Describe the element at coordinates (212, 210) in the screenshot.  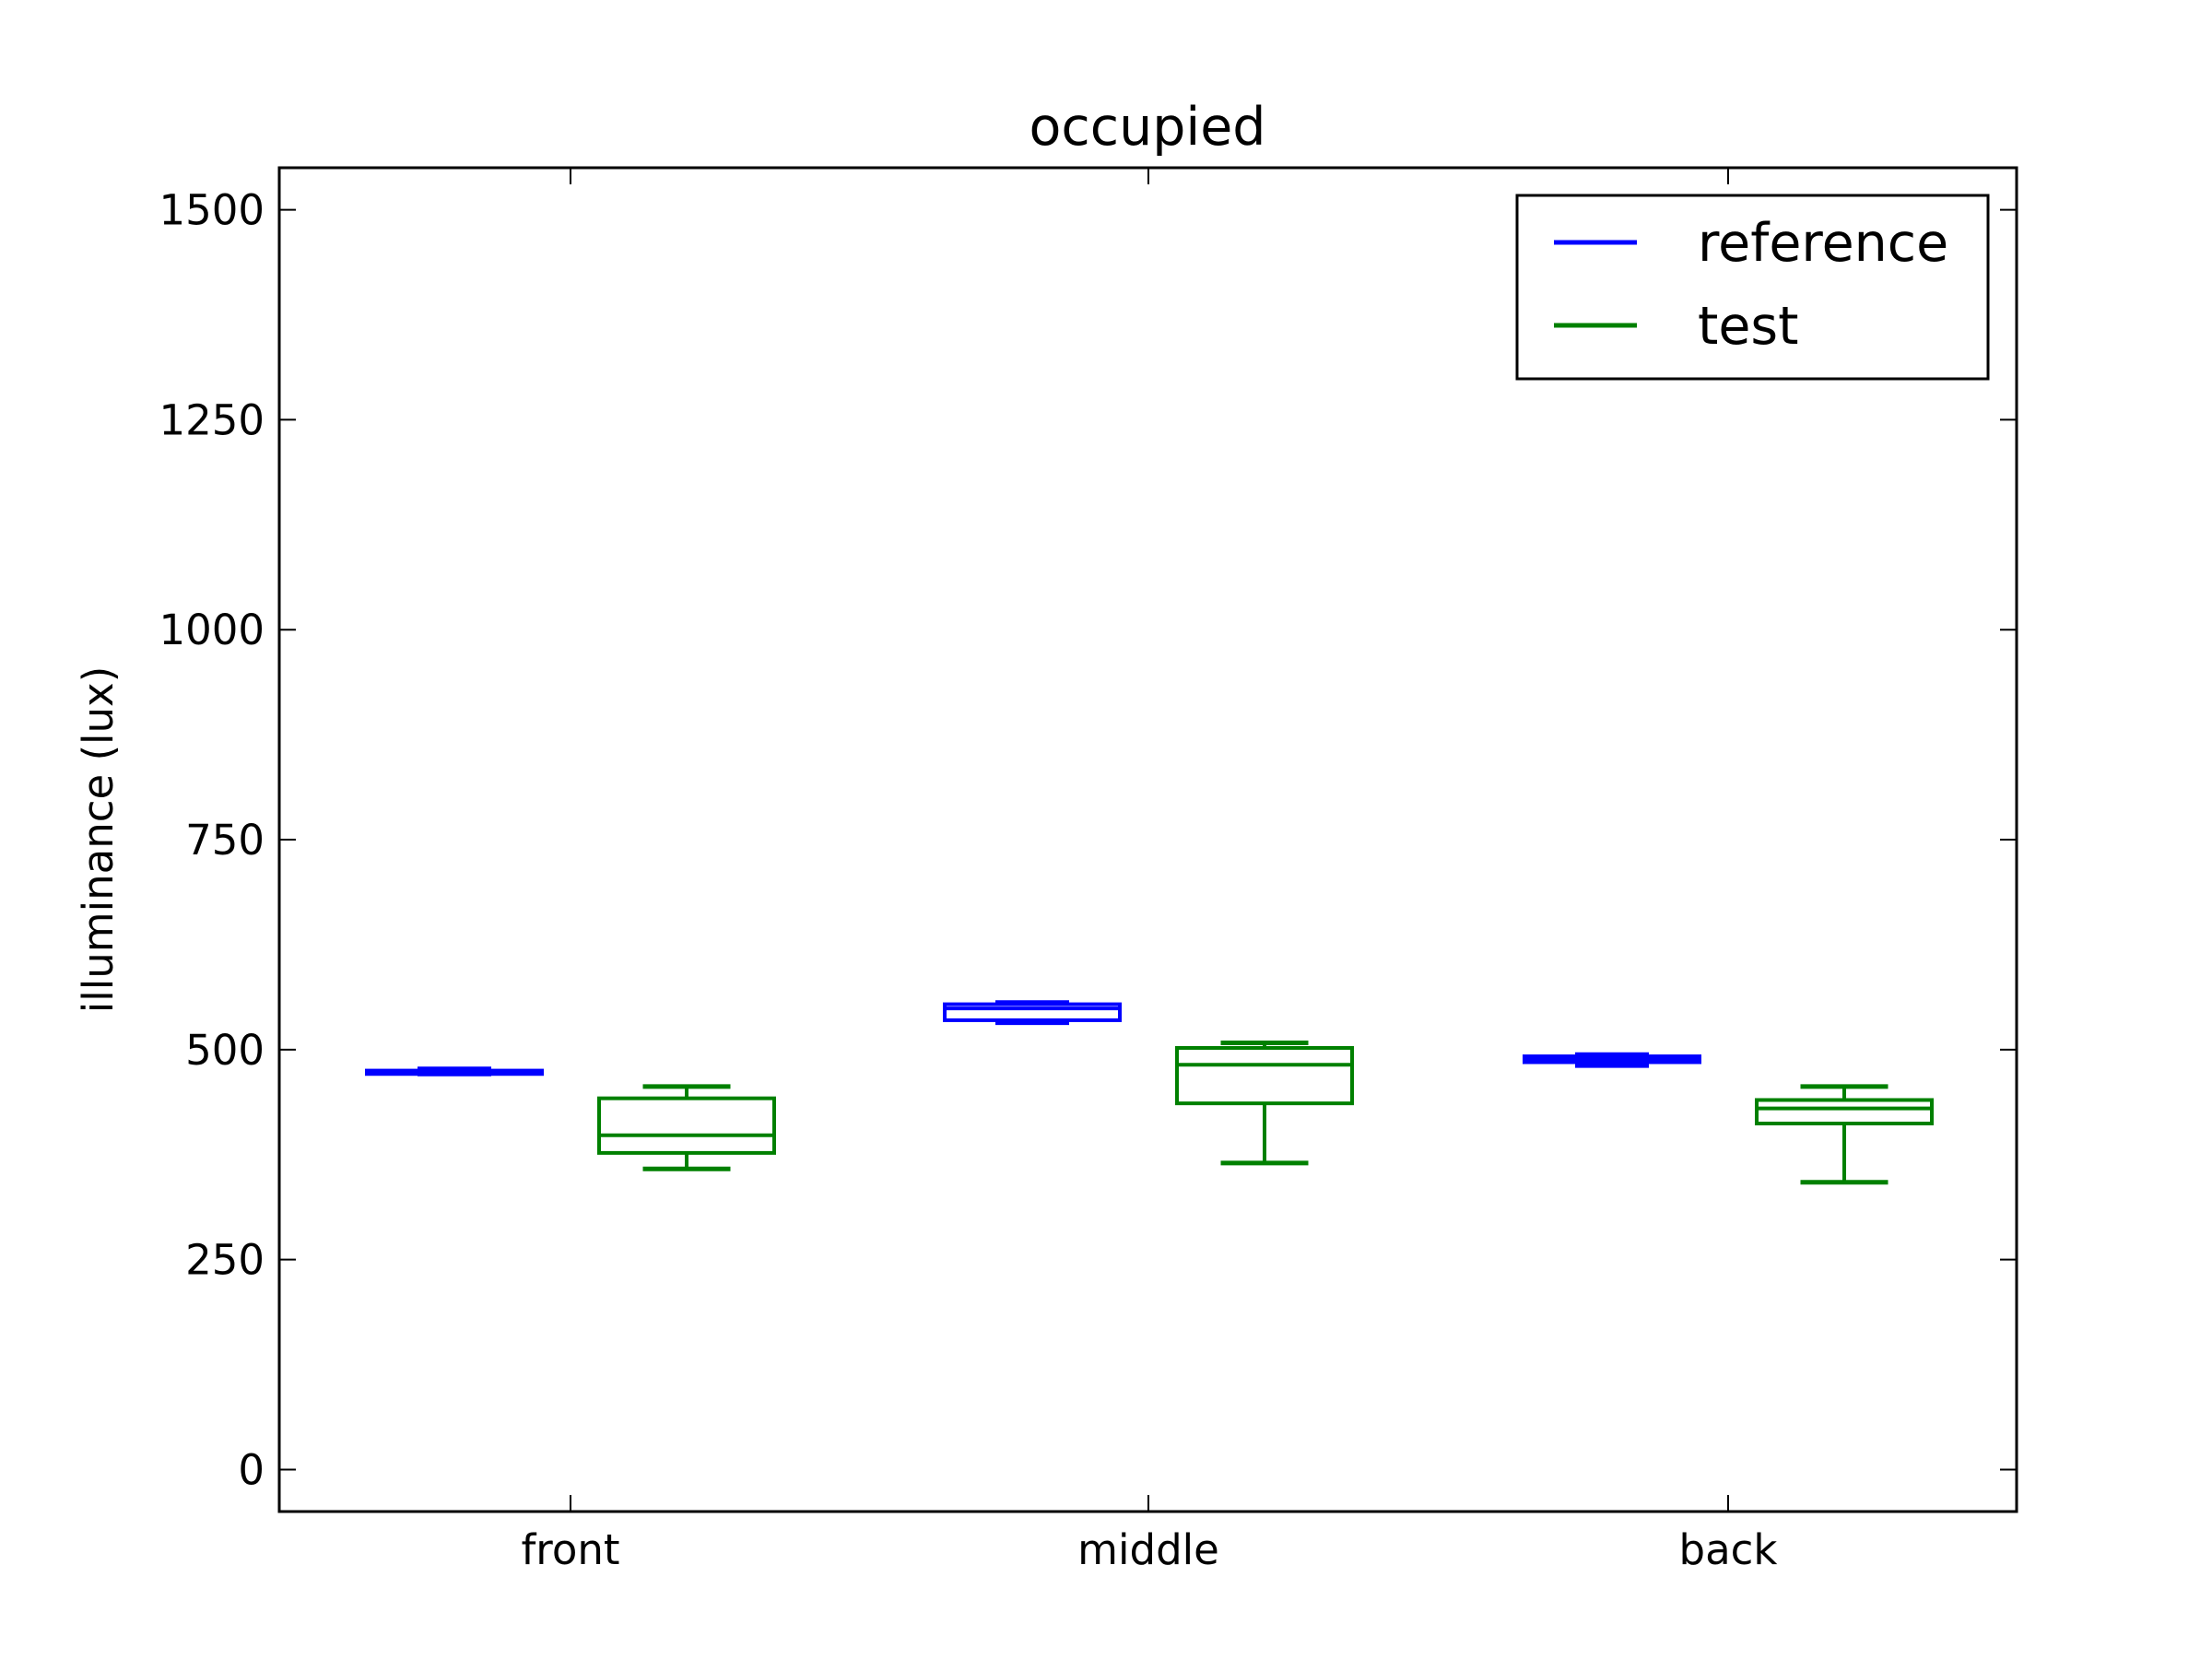
I see `y-tick-label: 1500` at that location.